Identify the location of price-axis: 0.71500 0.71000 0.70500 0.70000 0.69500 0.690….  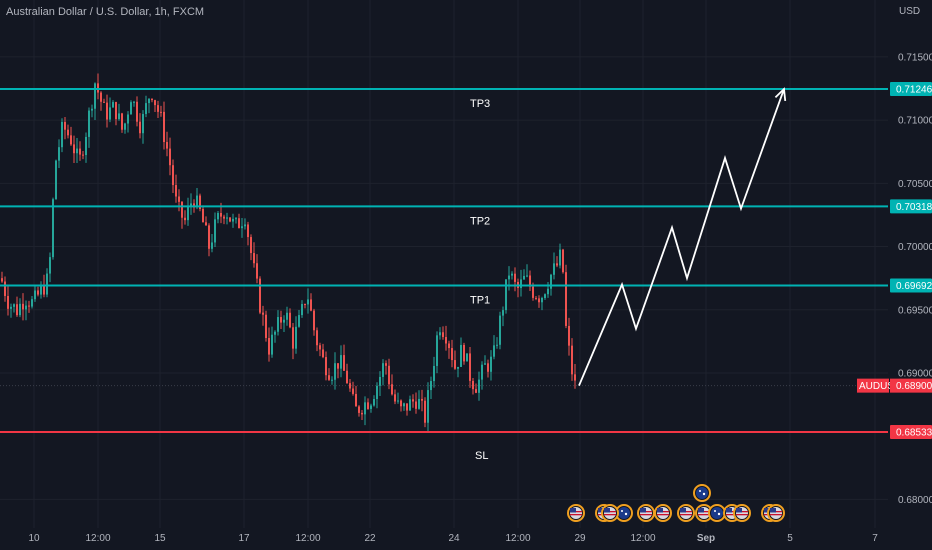
(894, 279).